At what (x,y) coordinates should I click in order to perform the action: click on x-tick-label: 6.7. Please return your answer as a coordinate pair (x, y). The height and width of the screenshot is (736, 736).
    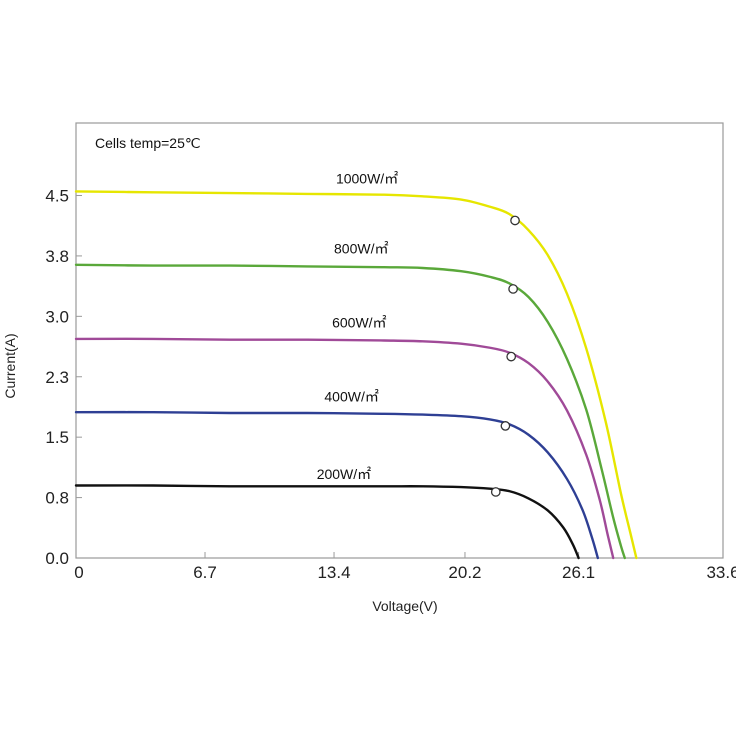
    Looking at the image, I should click on (205, 572).